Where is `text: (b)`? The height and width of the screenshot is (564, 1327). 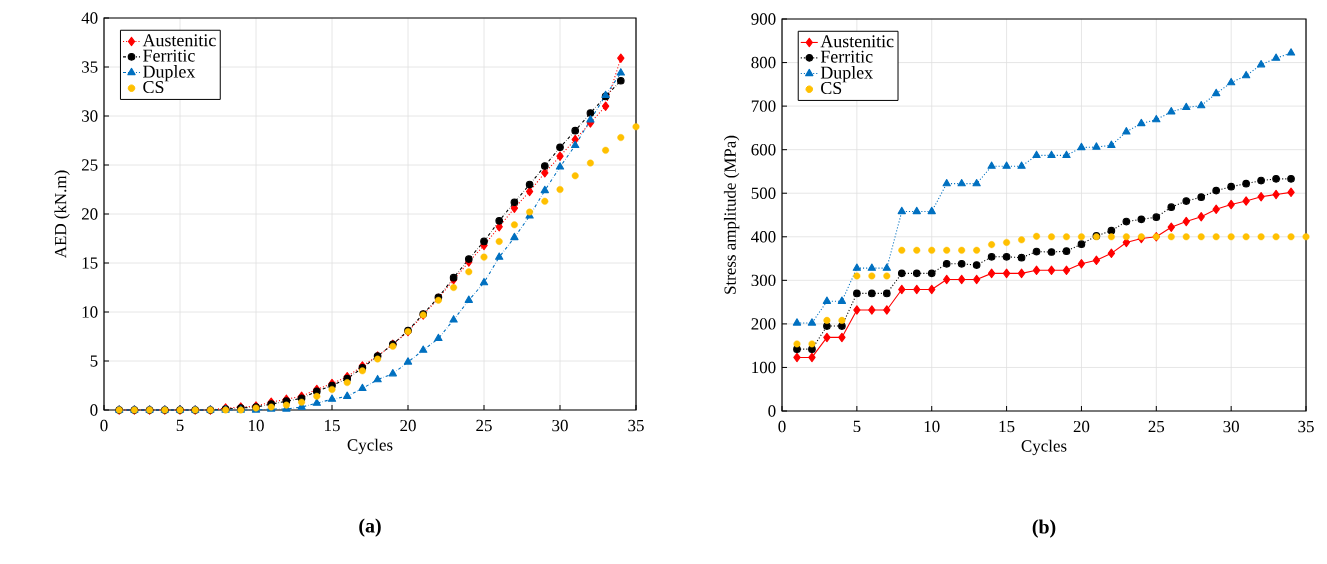
text: (b) is located at coordinates (1044, 528).